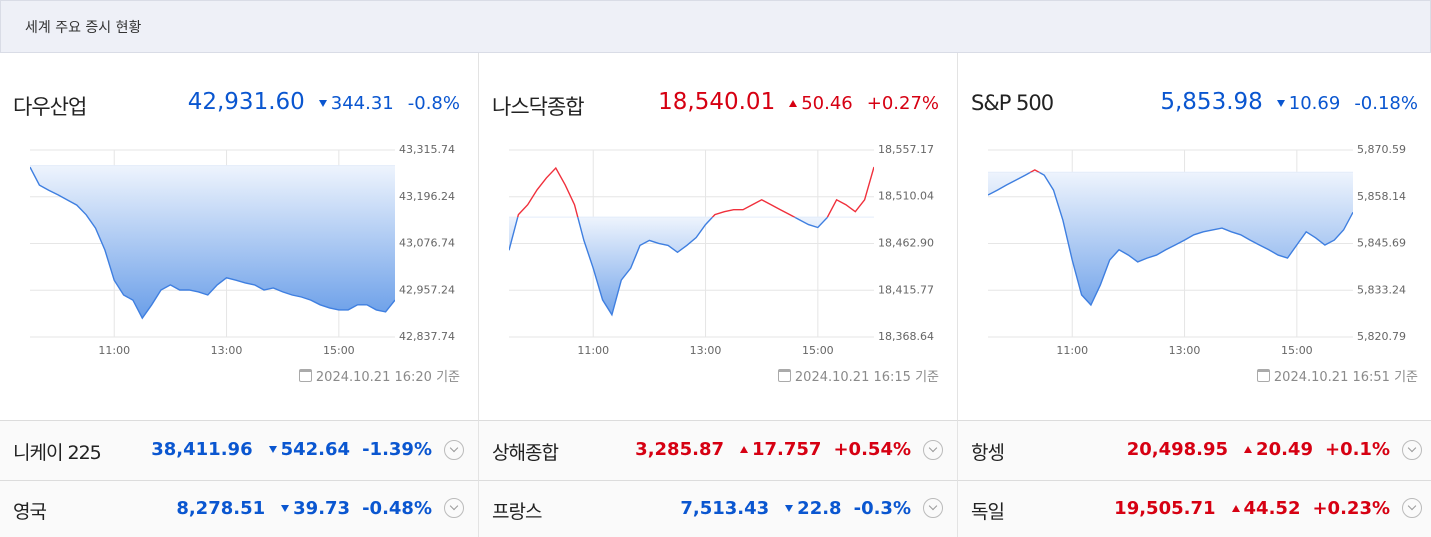 The image size is (1431, 537). What do you see at coordinates (866, 377) in the screenshot?
I see `timestamp-text: 2024.10.21 16:15 기준` at bounding box center [866, 377].